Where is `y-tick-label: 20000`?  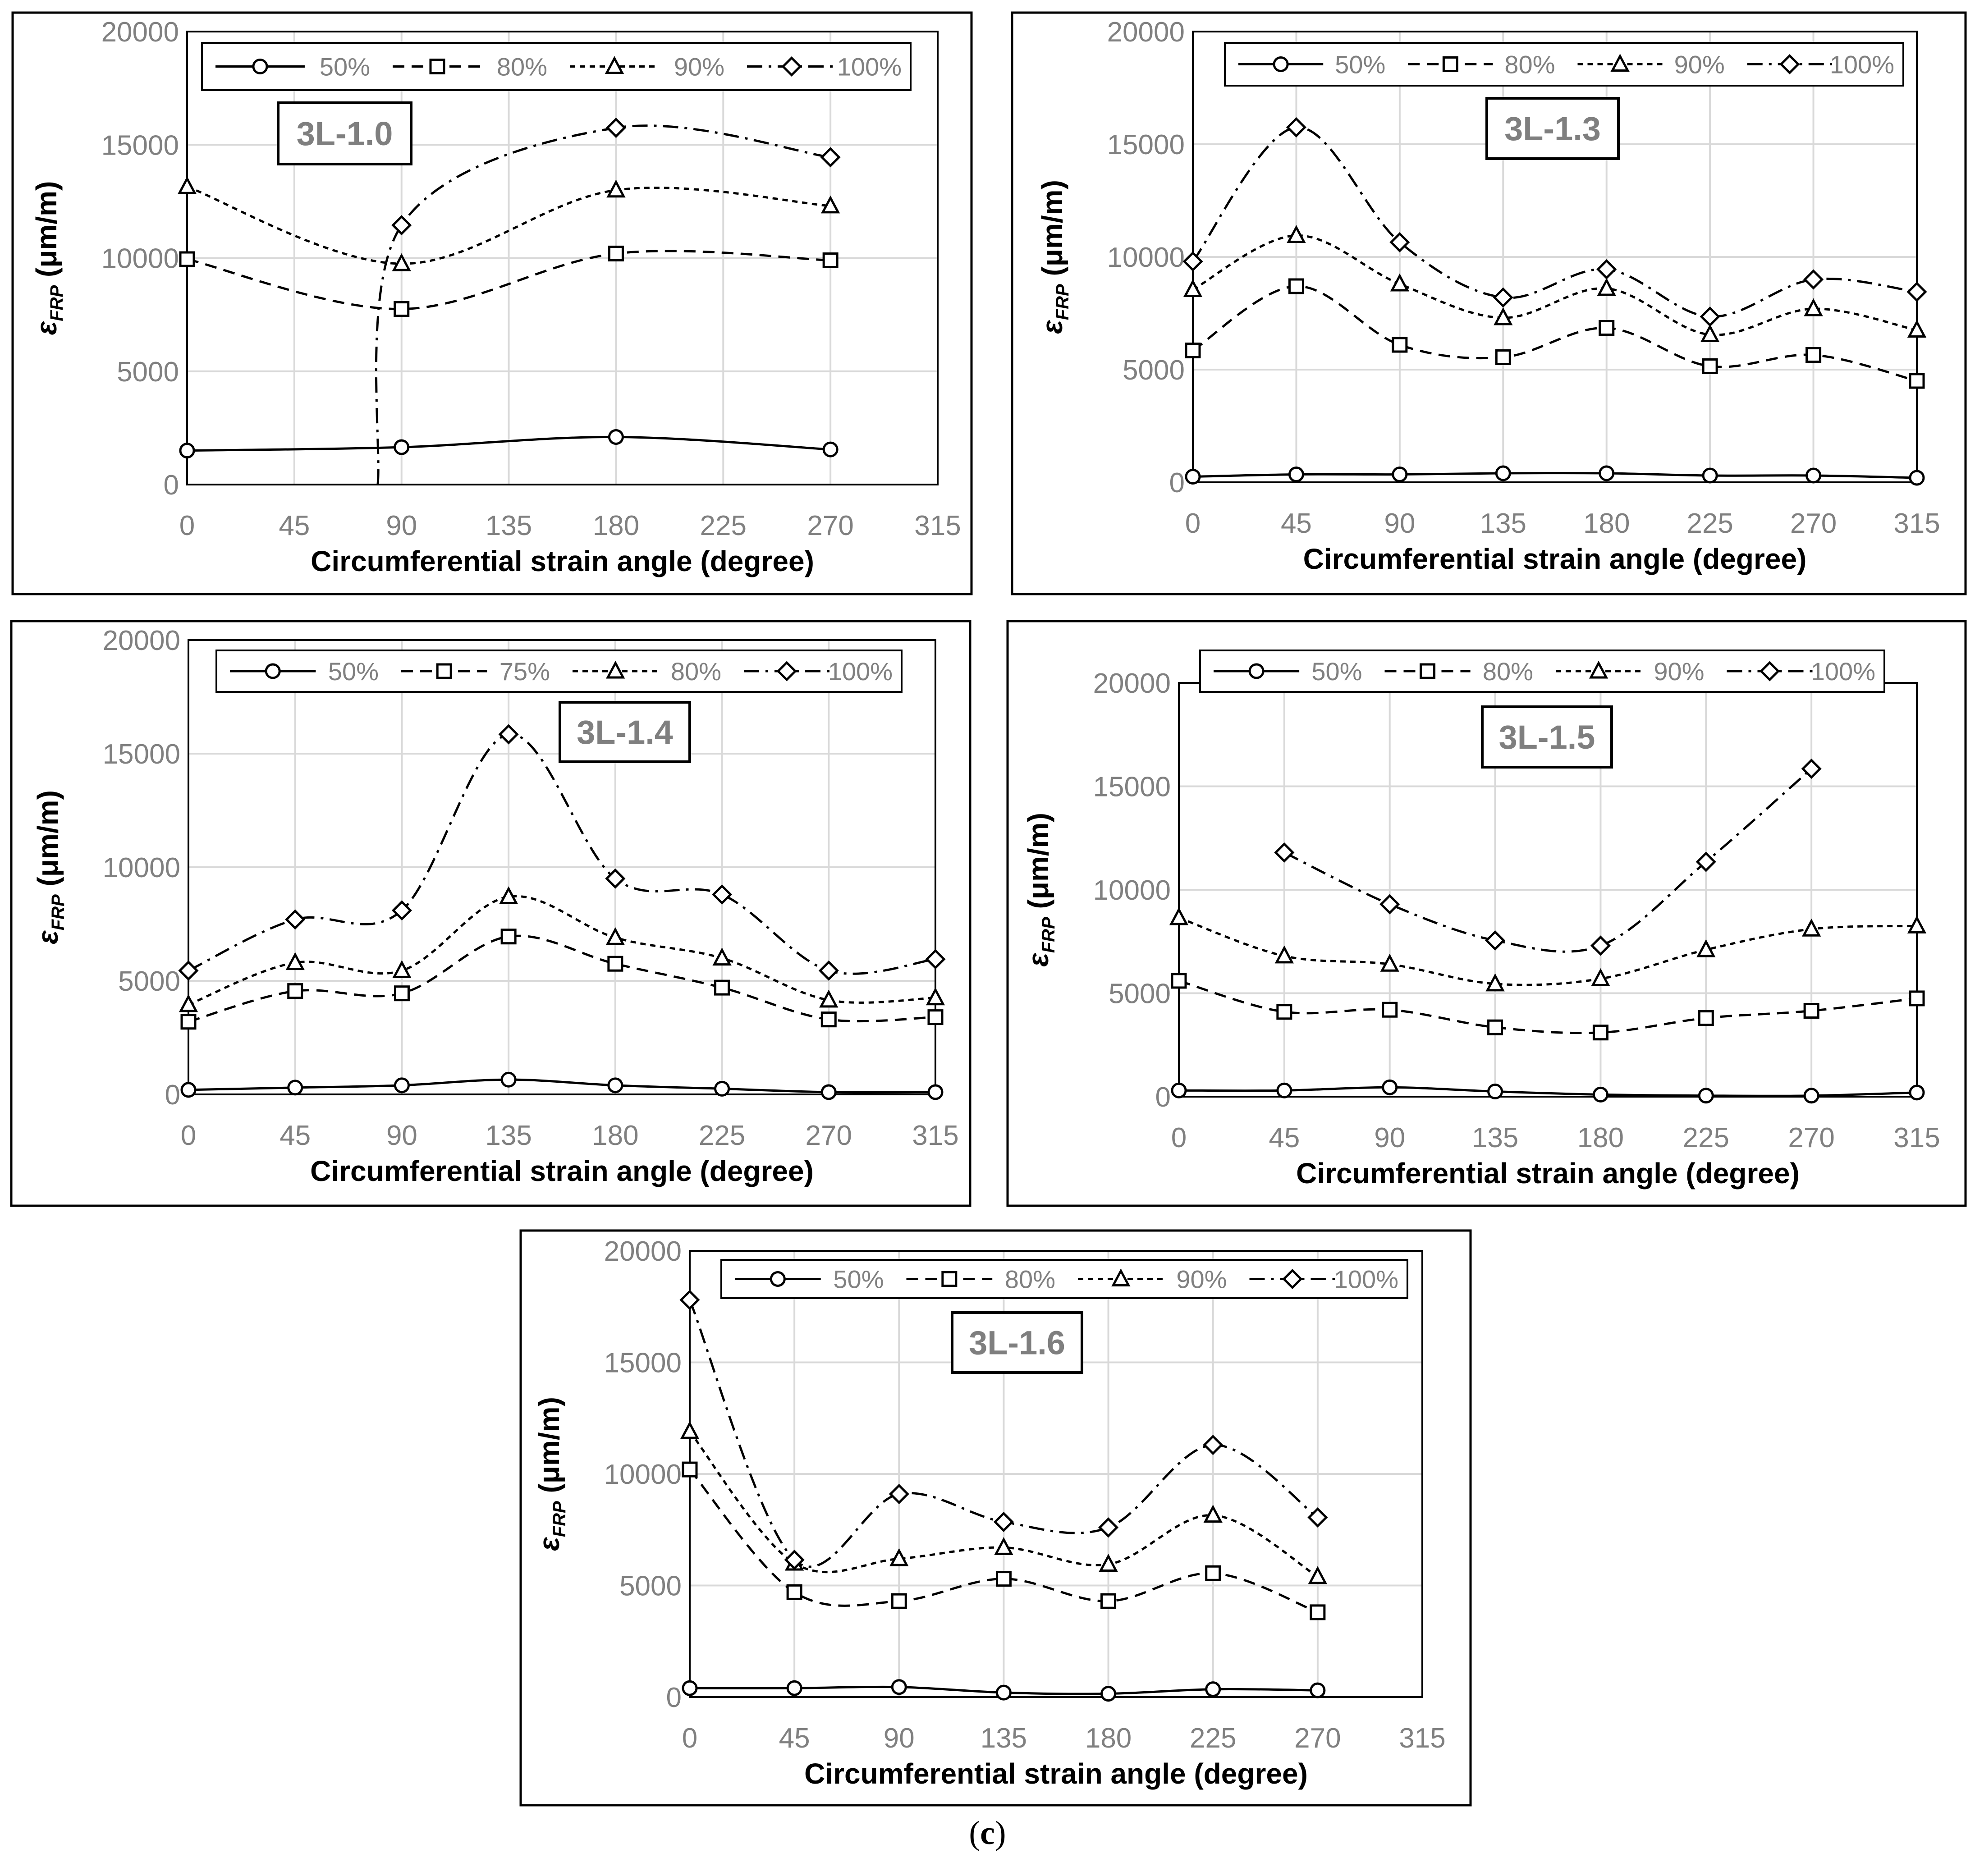
y-tick-label: 20000 is located at coordinates (1146, 32).